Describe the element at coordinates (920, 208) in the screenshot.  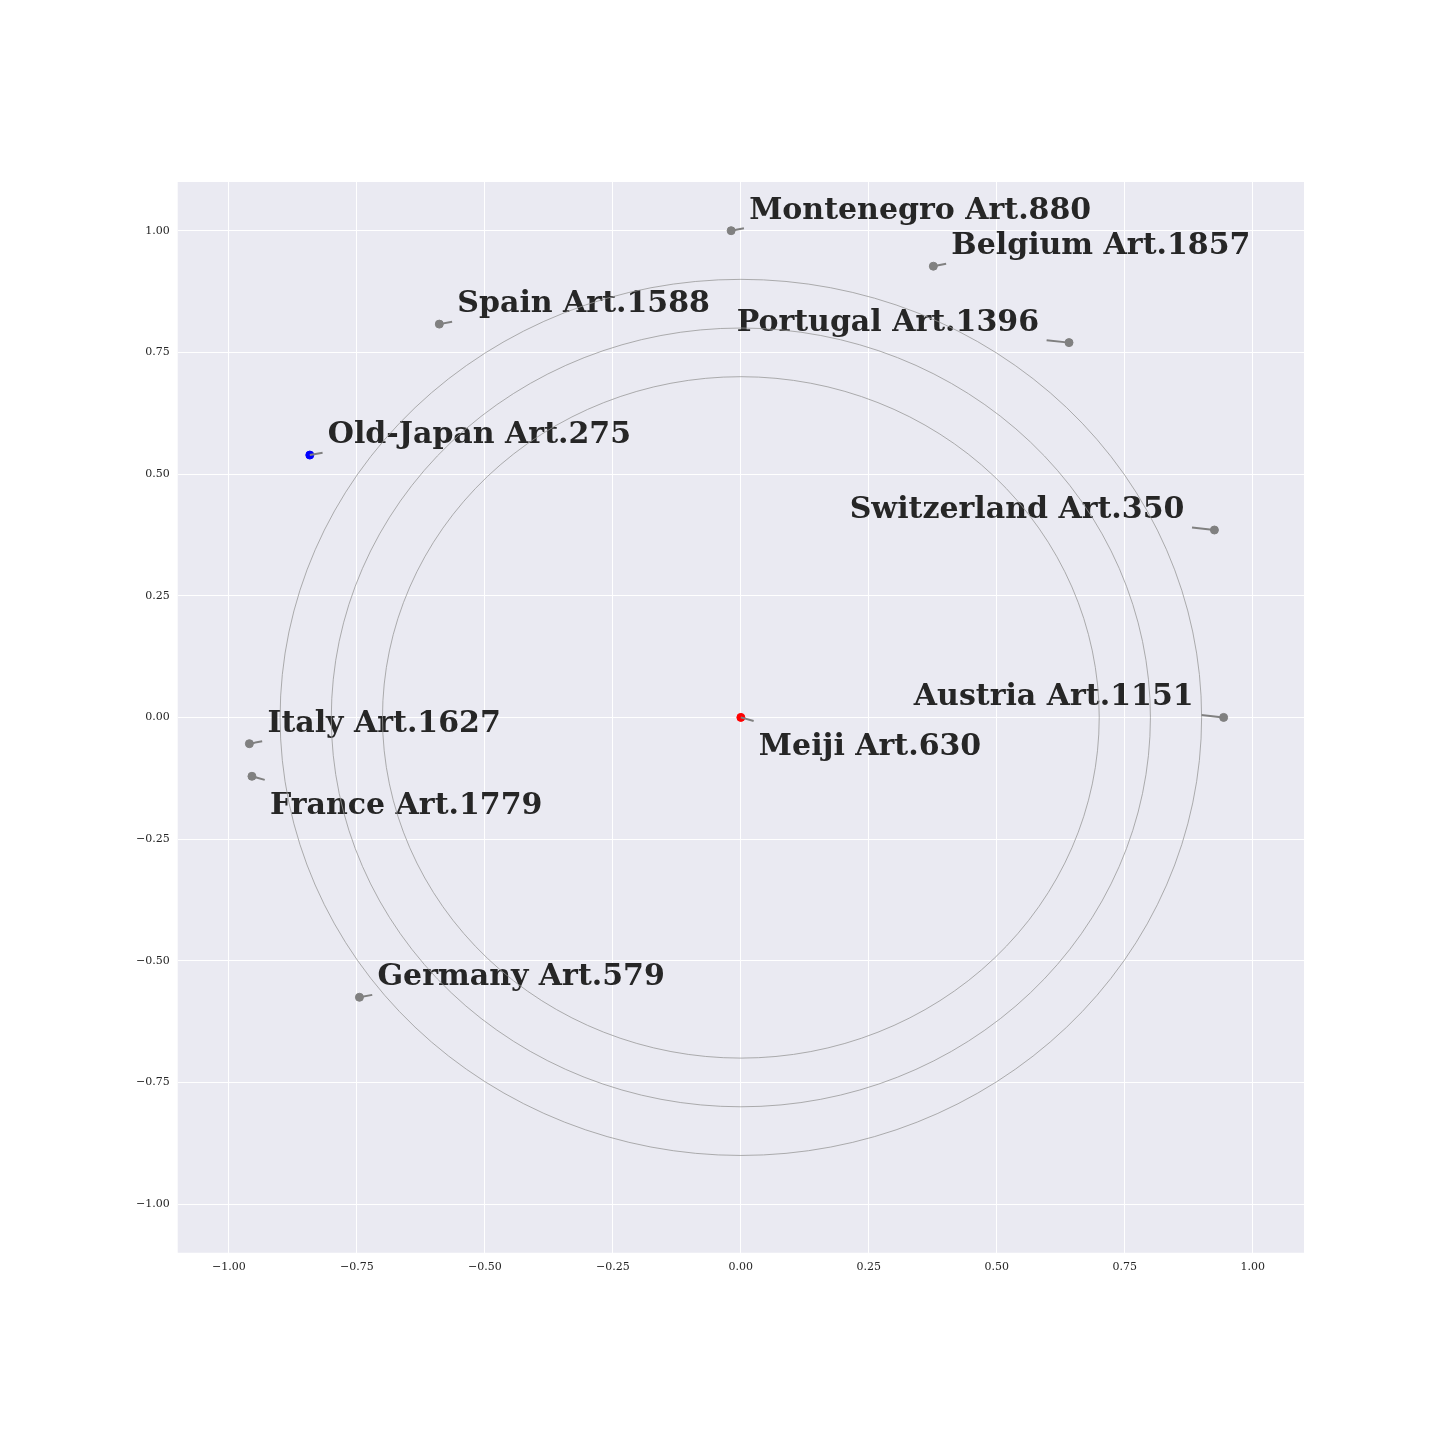
I see `annotation: Montenegro Art.880` at that location.